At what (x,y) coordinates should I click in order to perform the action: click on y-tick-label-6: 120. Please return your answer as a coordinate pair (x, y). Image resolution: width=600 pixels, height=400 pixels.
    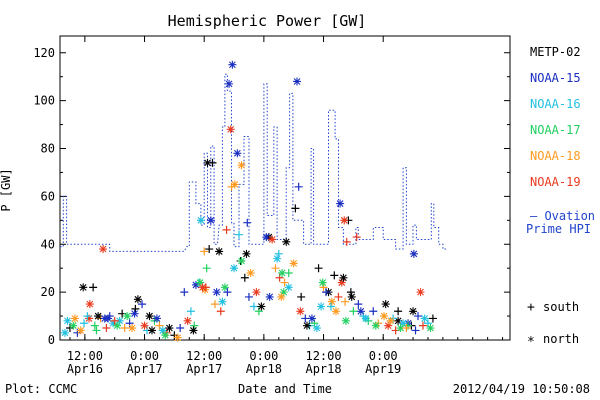
    Looking at the image, I should click on (44, 53).